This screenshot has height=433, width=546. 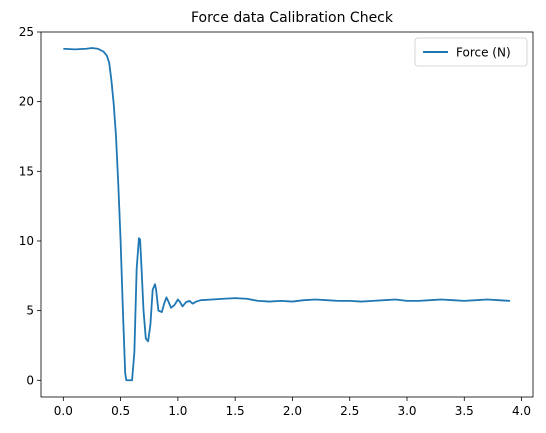 I want to click on x-tick-label: 0.0, so click(x=63, y=411).